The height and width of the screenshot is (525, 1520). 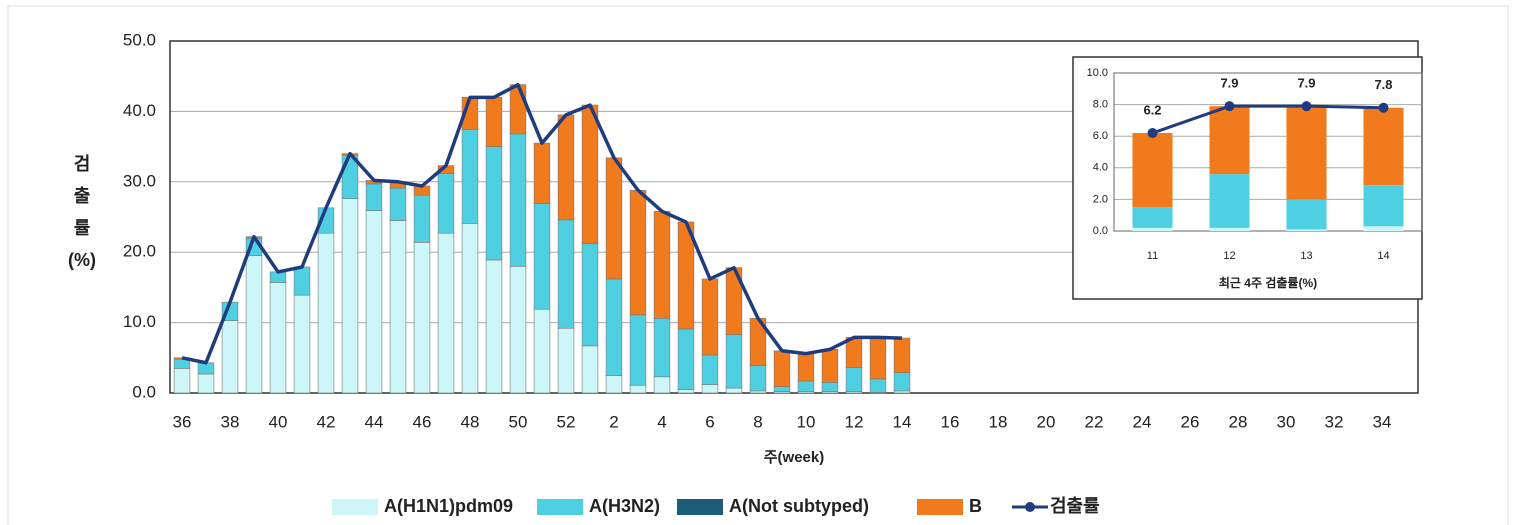 I want to click on x-tick-label: 8, so click(x=757, y=421).